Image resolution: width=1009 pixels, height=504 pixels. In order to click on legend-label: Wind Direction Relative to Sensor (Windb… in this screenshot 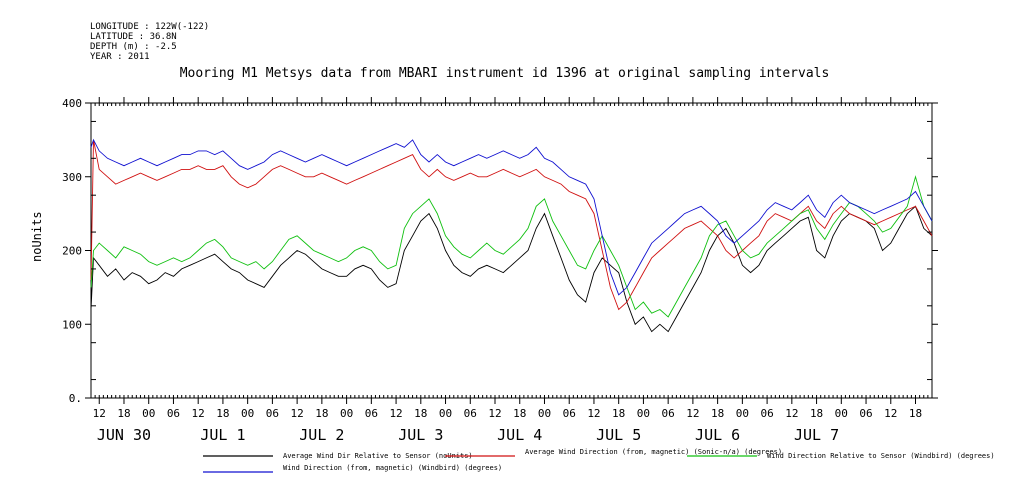, I will do `click(881, 456)`.